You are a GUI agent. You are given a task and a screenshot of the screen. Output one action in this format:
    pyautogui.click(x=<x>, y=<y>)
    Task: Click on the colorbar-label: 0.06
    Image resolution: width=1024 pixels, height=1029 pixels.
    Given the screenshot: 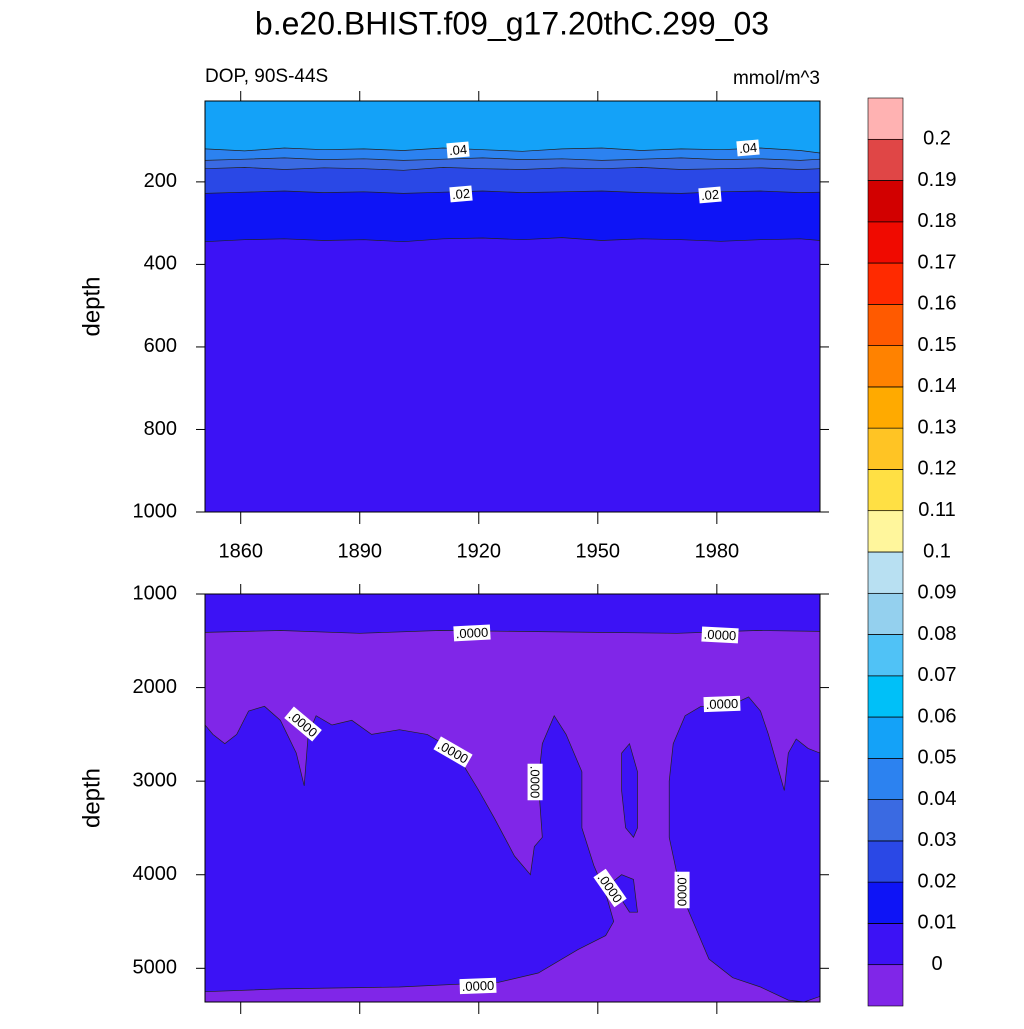 What is the action you would take?
    pyautogui.click(x=937, y=716)
    